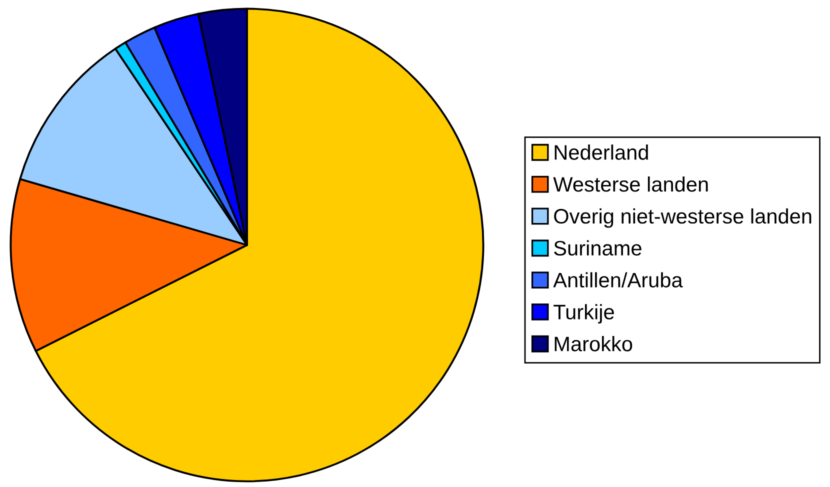 The width and height of the screenshot is (830, 487). I want to click on legend-label: Antillen/Aruba, so click(618, 280).